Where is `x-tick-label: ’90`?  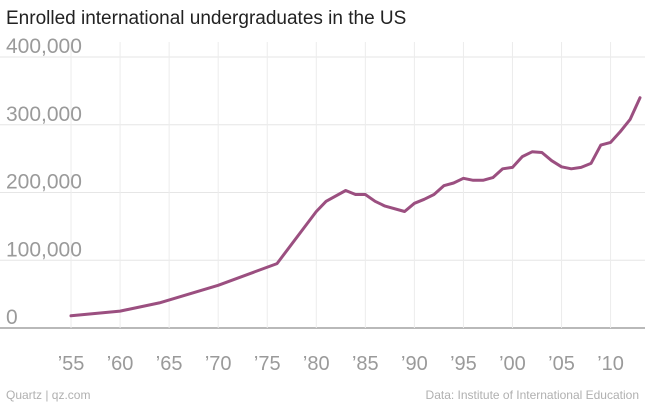 x-tick-label: ’90 is located at coordinates (414, 364).